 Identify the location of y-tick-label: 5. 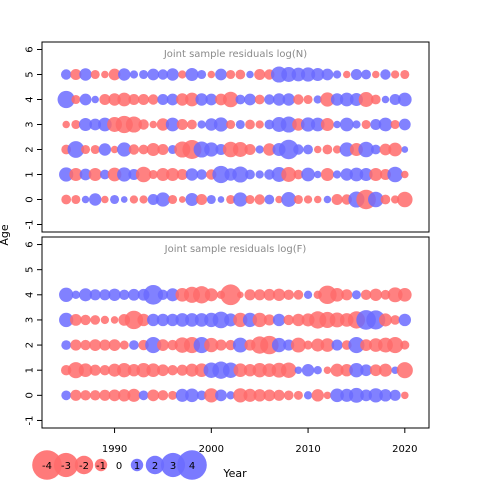
(30, 74).